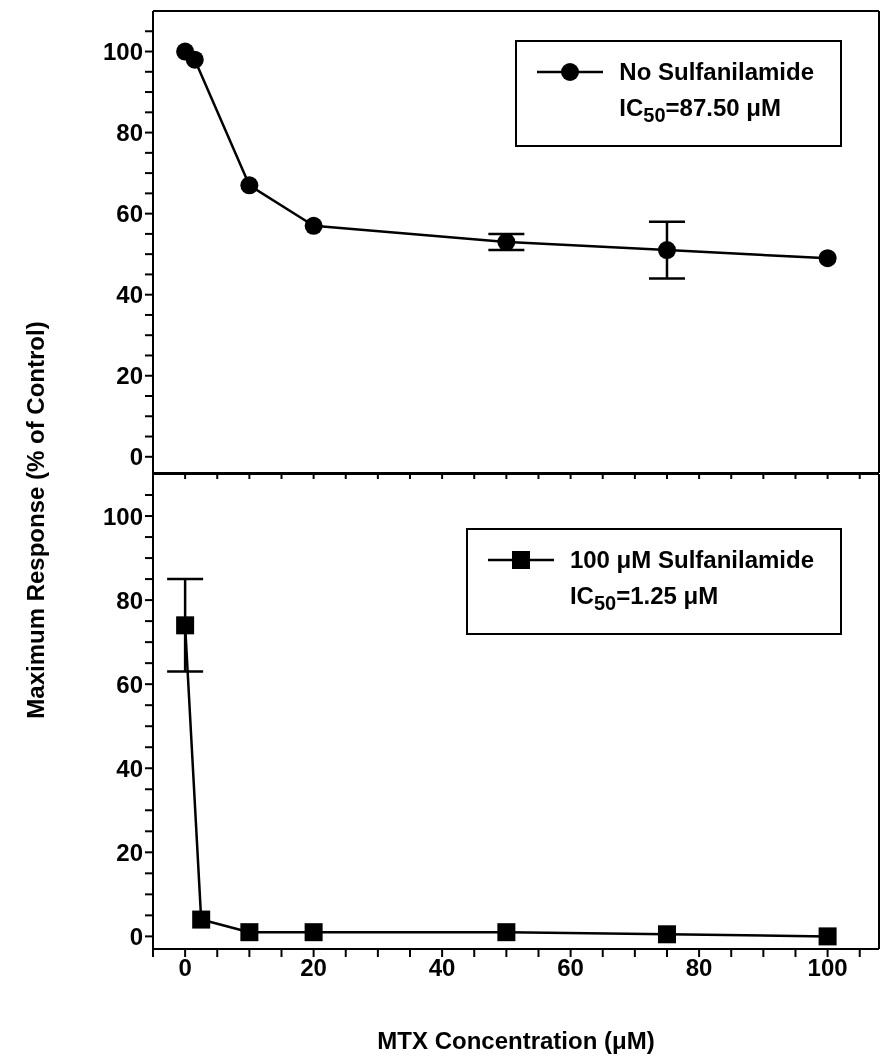 The image size is (882, 1059). Describe the element at coordinates (700, 110) in the screenshot. I see `annotation: IC$_{50}$=87.50 μM` at that location.